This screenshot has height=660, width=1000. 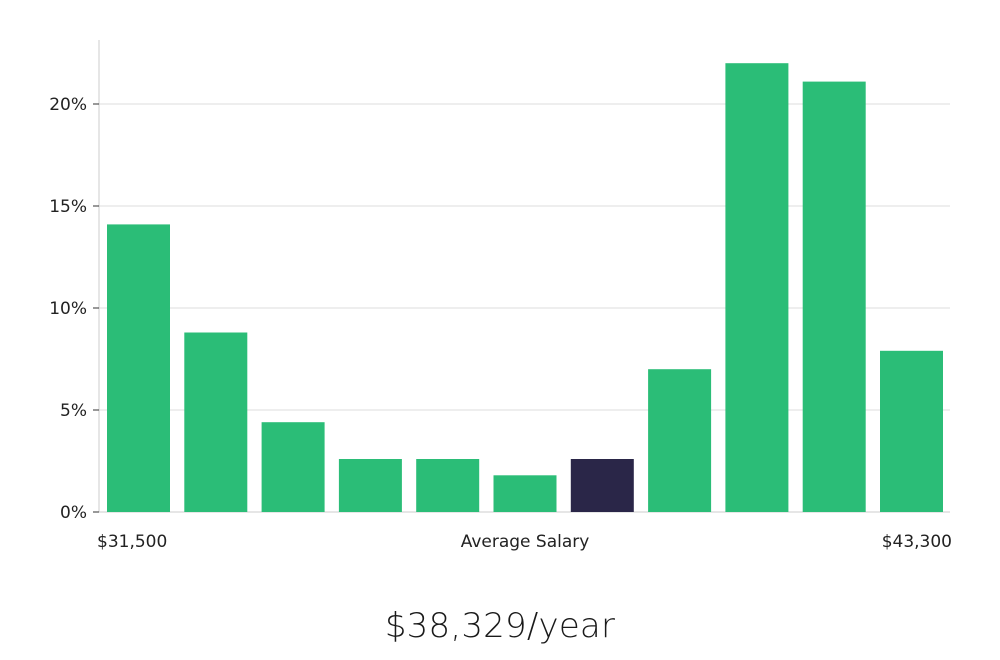 I want to click on y-tick-labels: 0% 5% 10% 15% 20%, so click(x=74, y=309).